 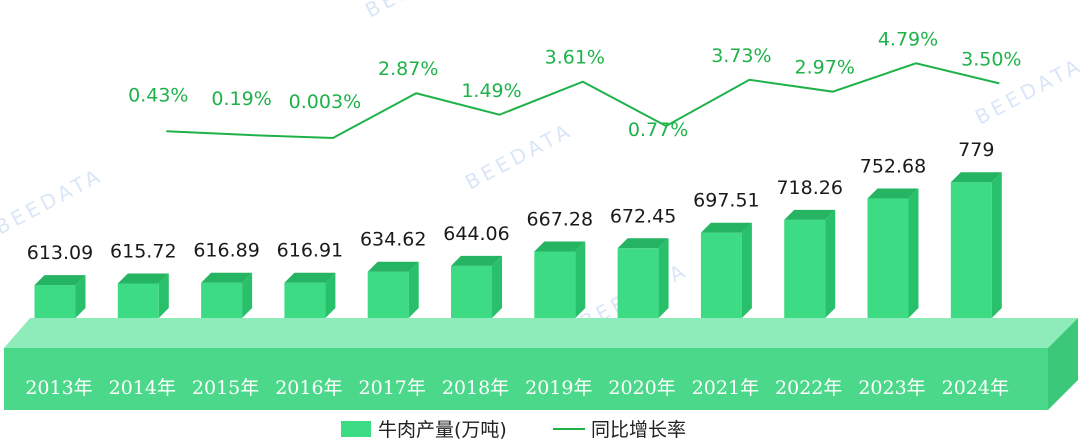 What do you see at coordinates (575, 58) in the screenshot?
I see `growth-rate-label: 3.61%` at bounding box center [575, 58].